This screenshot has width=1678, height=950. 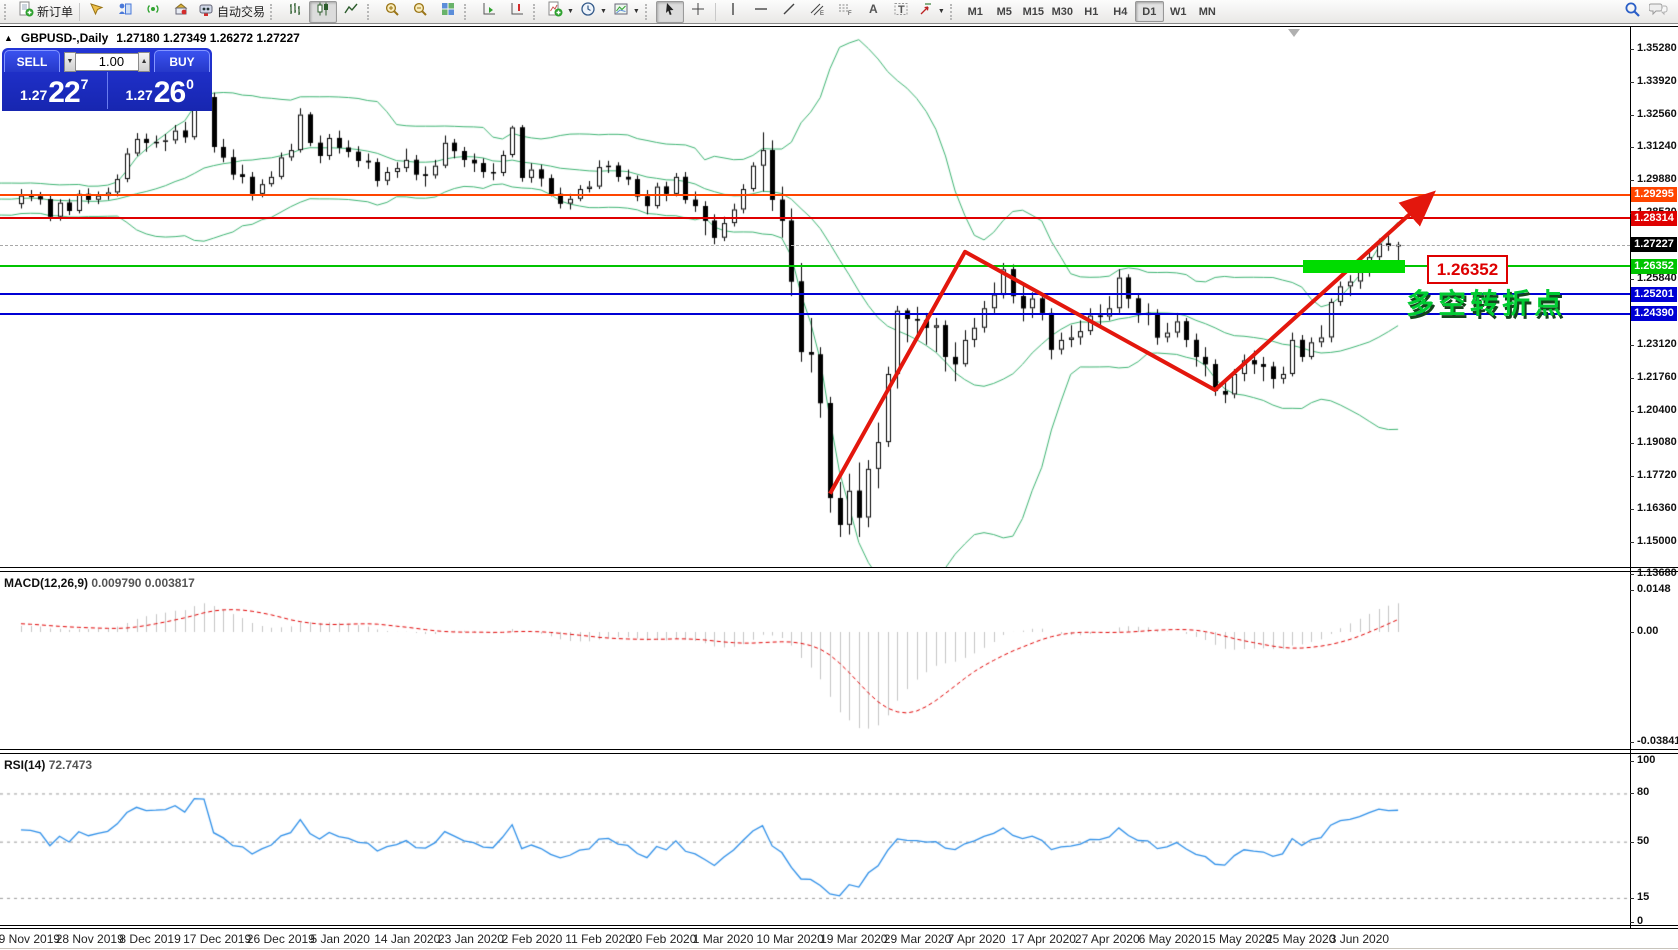 I want to click on symbol-icon: ▲, so click(x=8, y=38).